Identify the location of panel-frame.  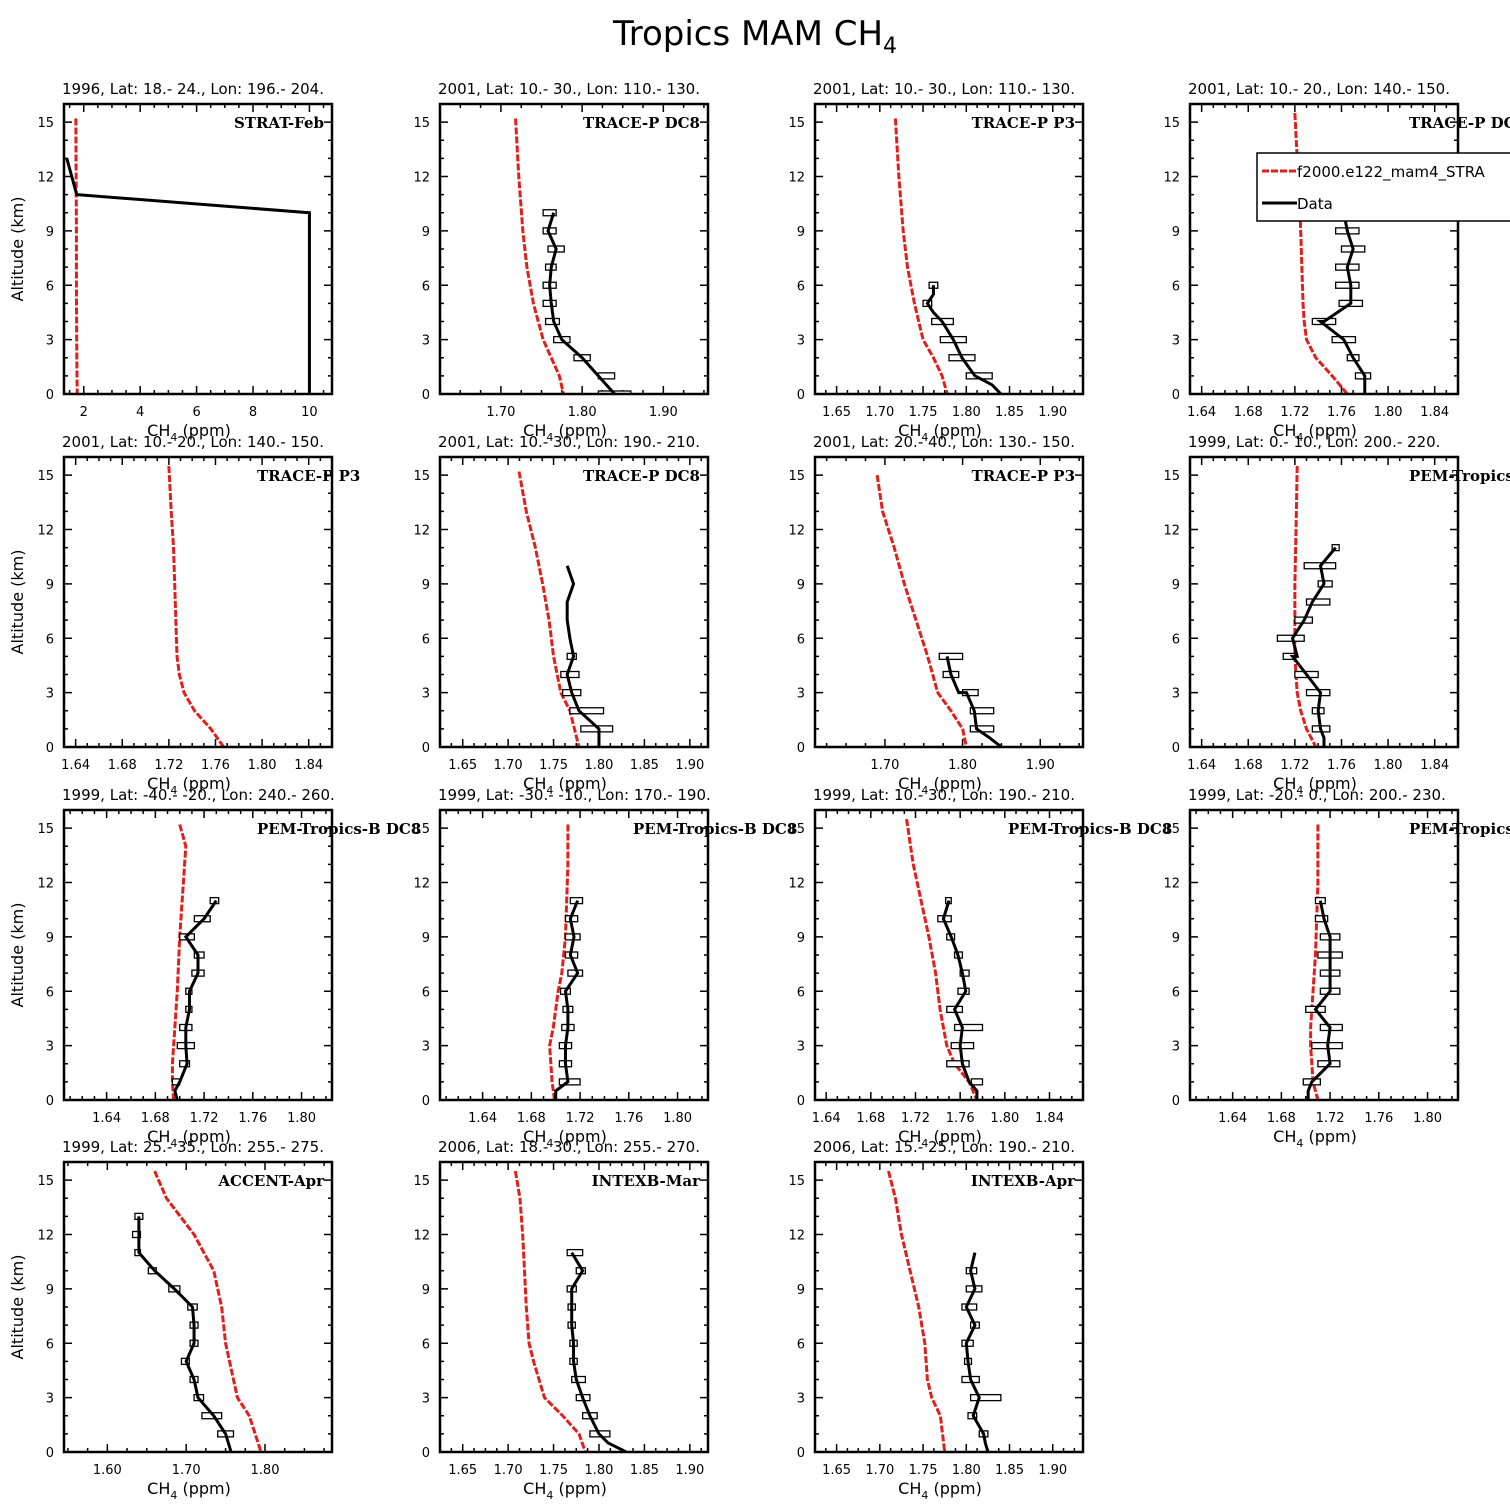
(574, 602).